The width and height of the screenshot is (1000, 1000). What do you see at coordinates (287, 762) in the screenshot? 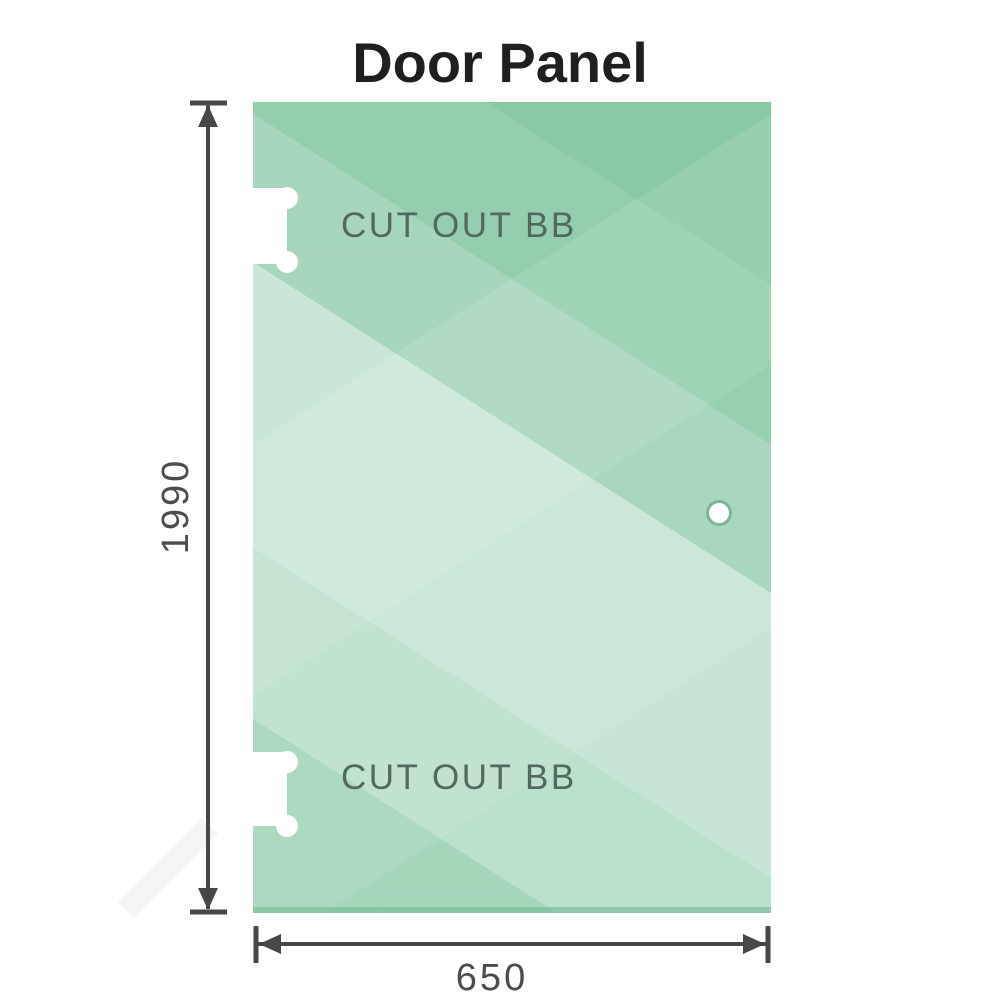
I see `hinge-cutout-bottom-hole-upper-icon` at bounding box center [287, 762].